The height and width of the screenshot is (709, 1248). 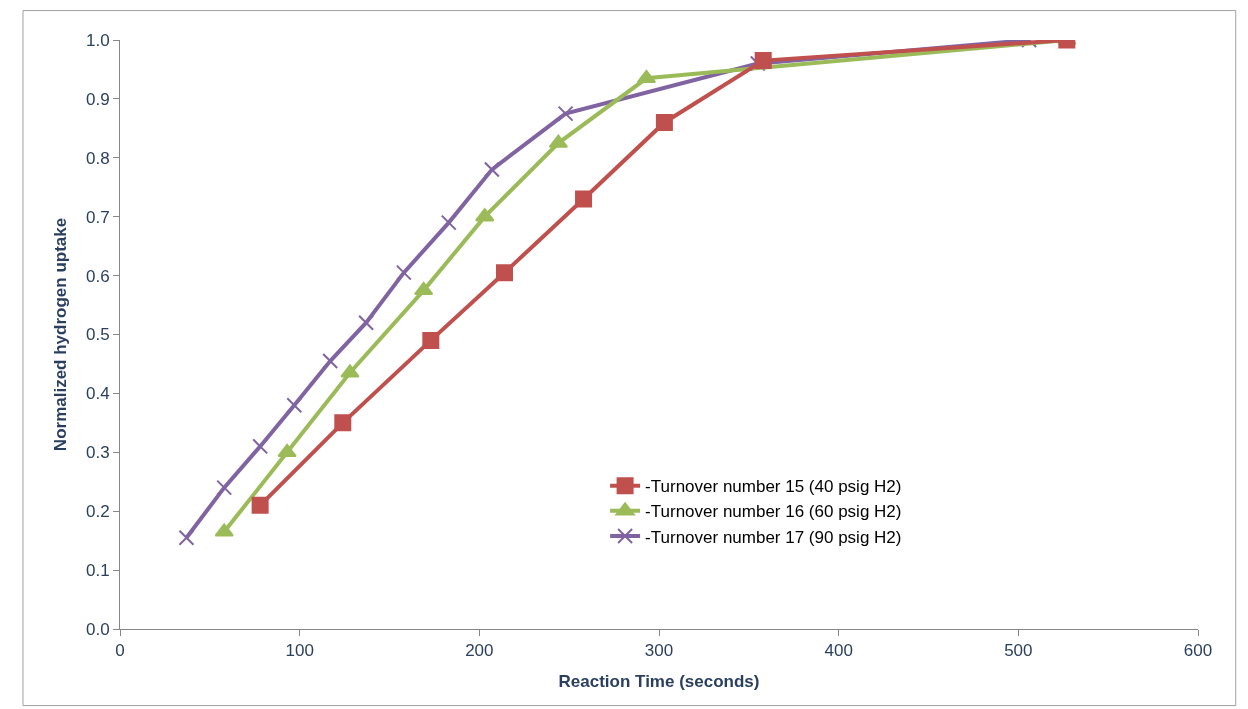 I want to click on legend-label: -Turnover number 15 (40 psig H2), so click(x=773, y=487).